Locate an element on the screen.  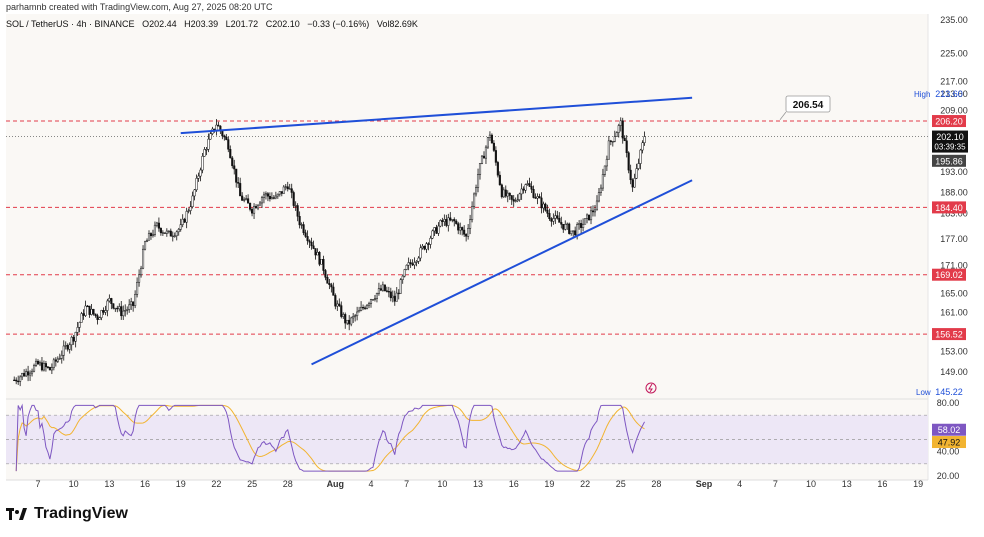
volume-value: Vol82.69K is located at coordinates (397, 24).